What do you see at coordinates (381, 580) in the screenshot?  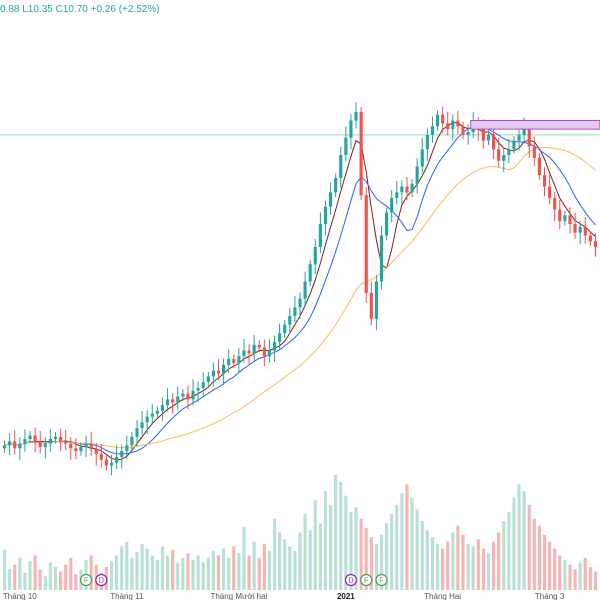 I see `event-marker-4: F` at bounding box center [381, 580].